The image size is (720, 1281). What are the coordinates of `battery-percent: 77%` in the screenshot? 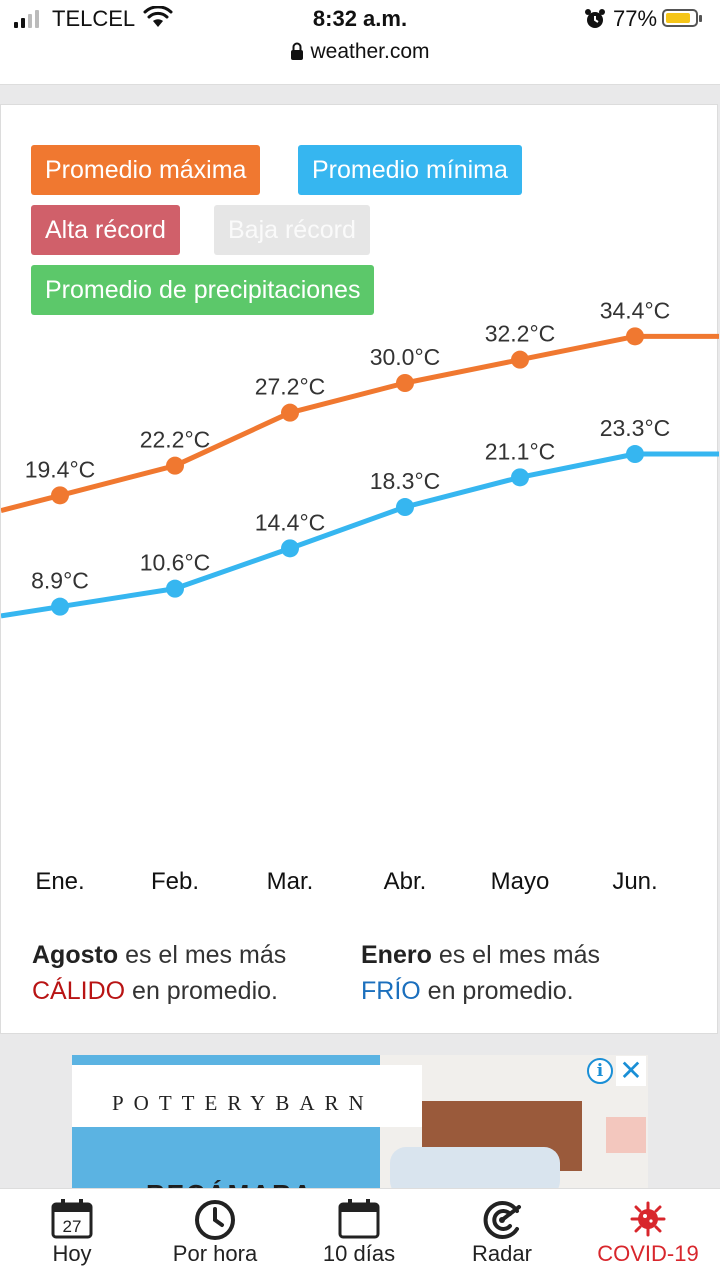 It's located at (635, 18).